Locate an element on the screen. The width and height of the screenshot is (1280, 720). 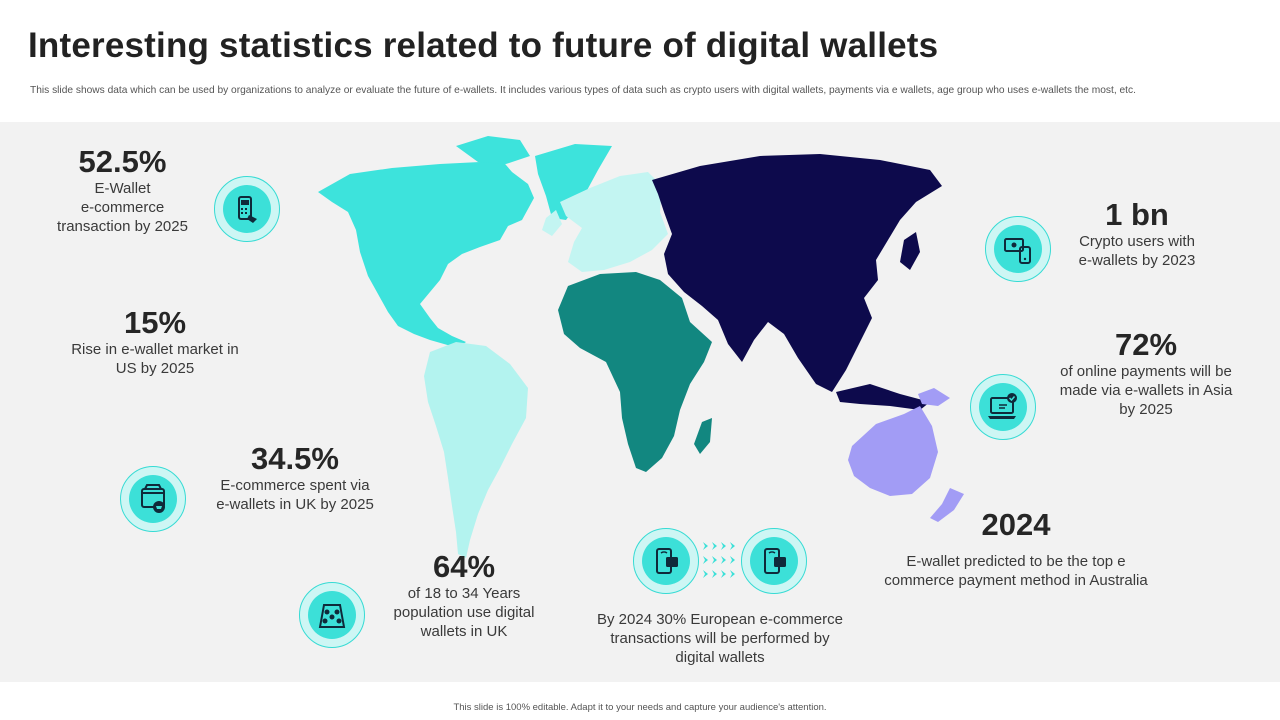
stat-line: population use digital is located at coordinates (464, 612).